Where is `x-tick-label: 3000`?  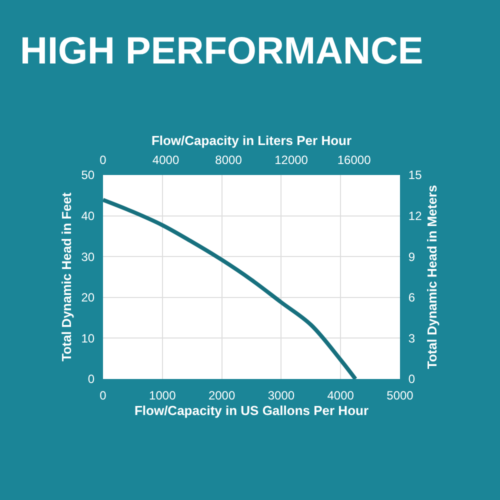
x-tick-label: 3000 is located at coordinates (281, 395).